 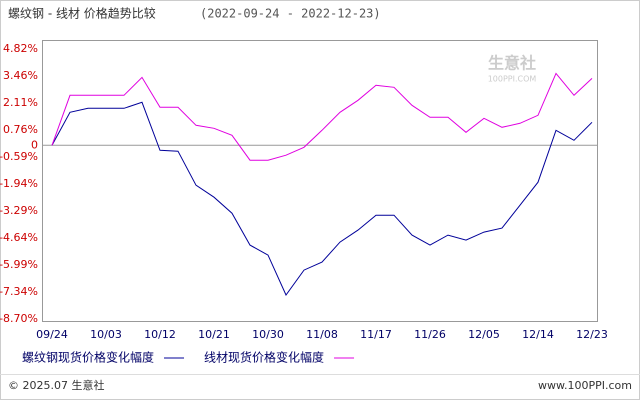 What do you see at coordinates (322, 334) in the screenshot?
I see `x-tick-label: 11/08` at bounding box center [322, 334].